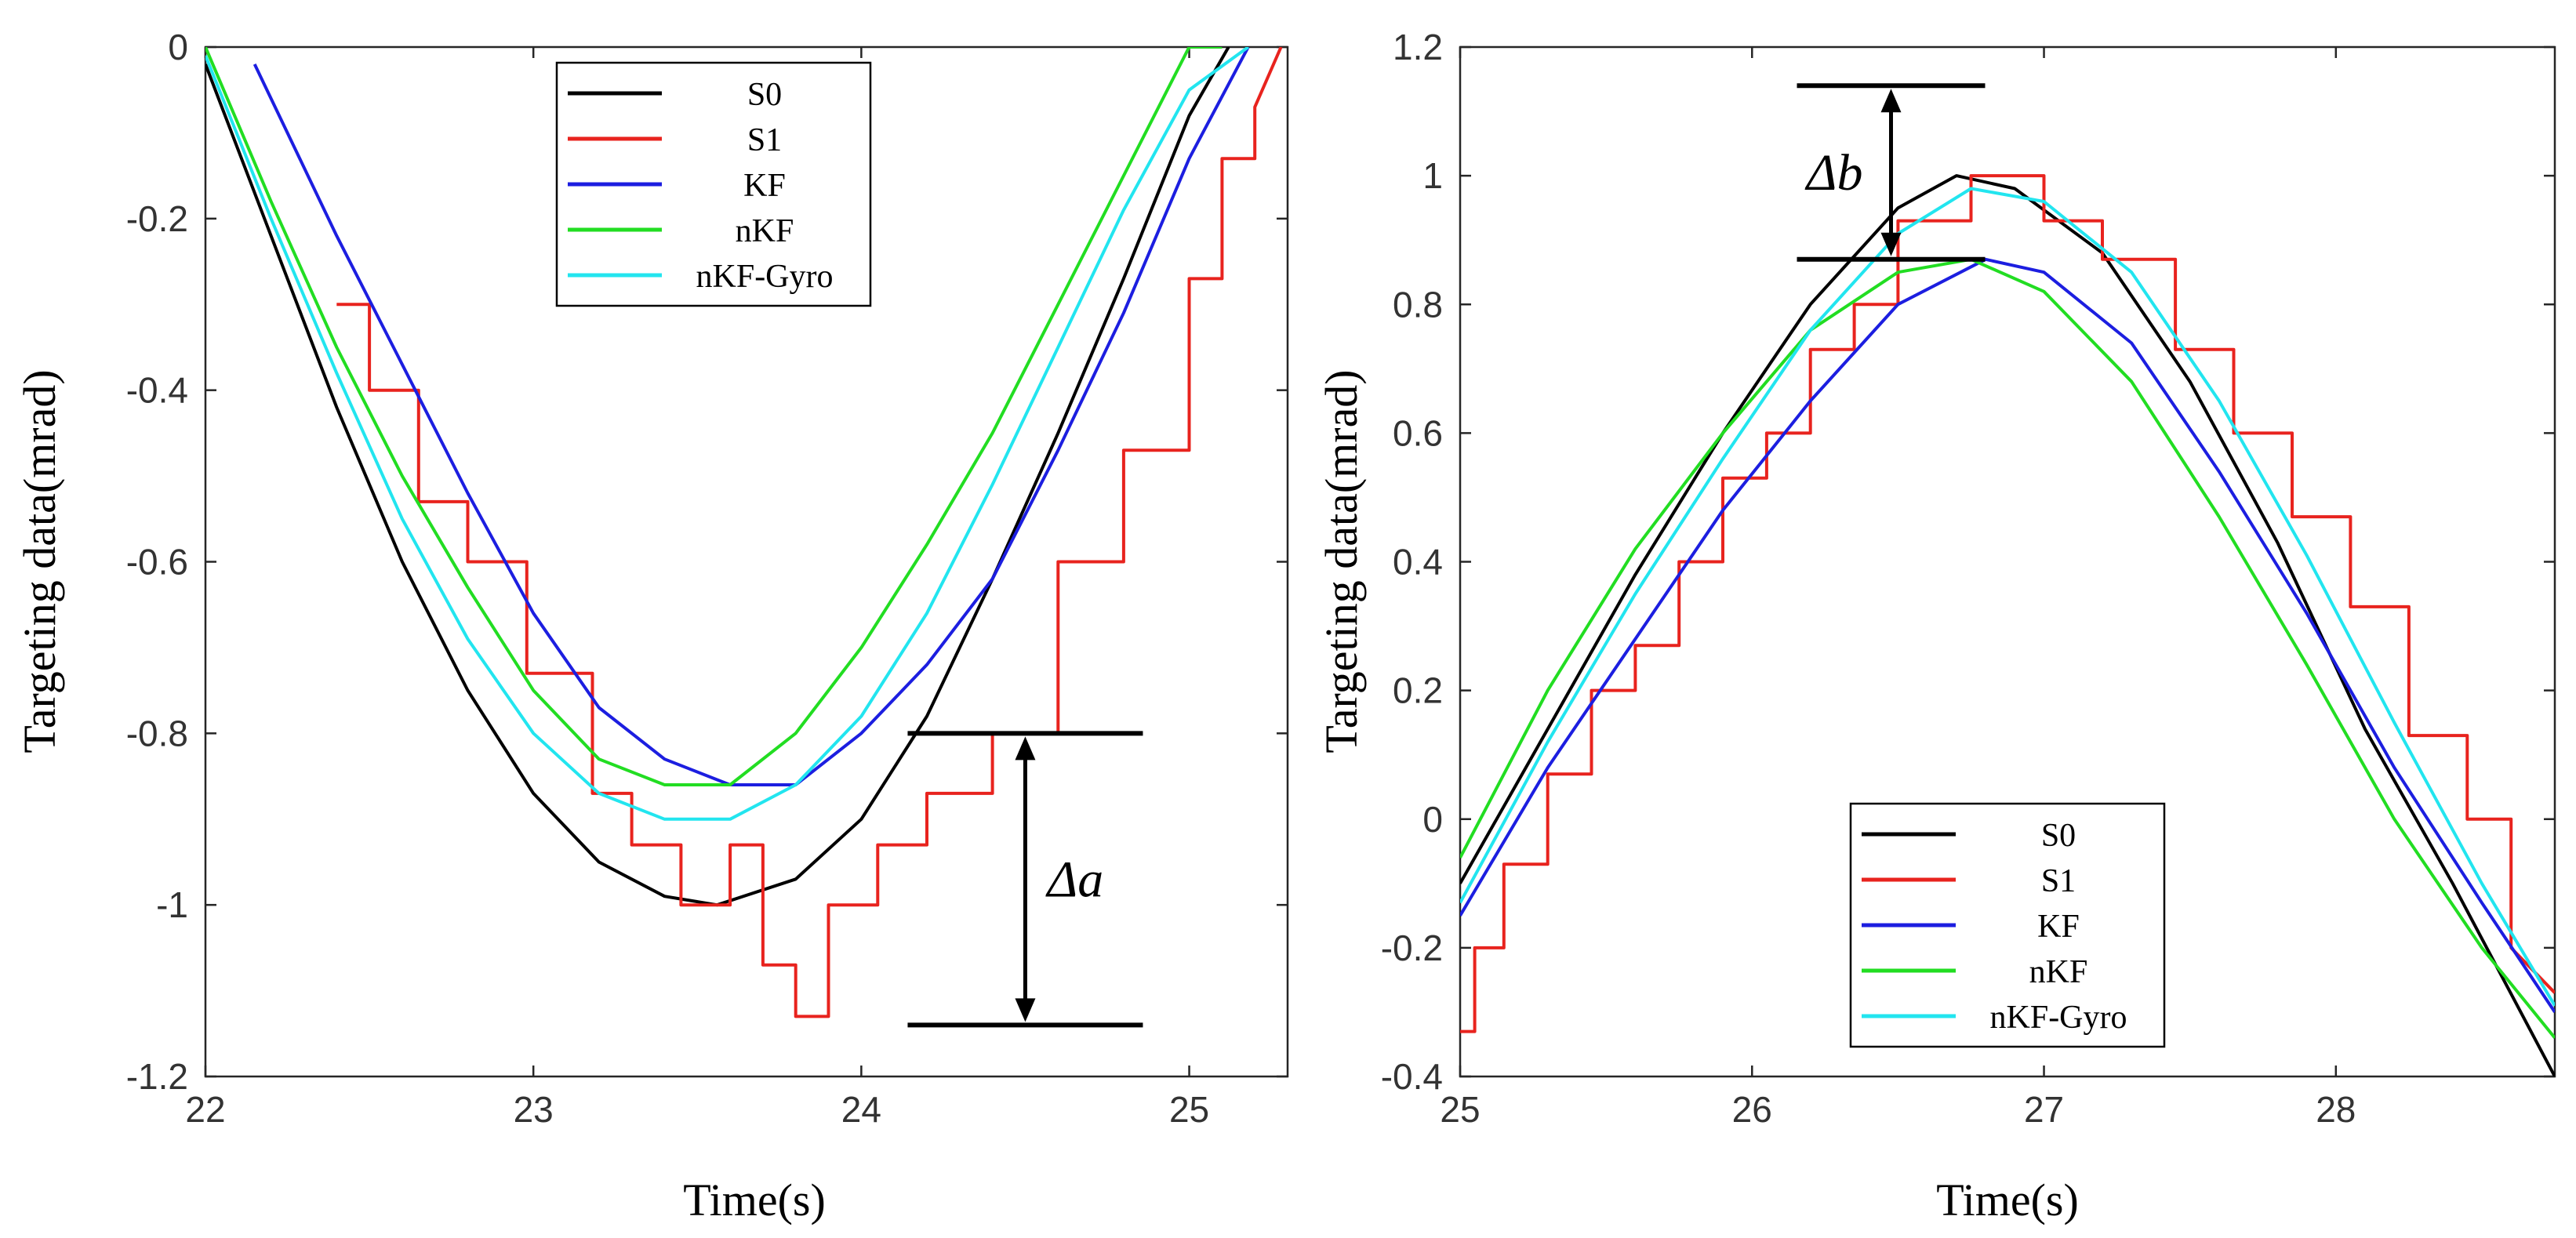 The height and width of the screenshot is (1238, 2576). Describe the element at coordinates (157, 391) in the screenshot. I see `left-y-tick-label: -0.4` at that location.